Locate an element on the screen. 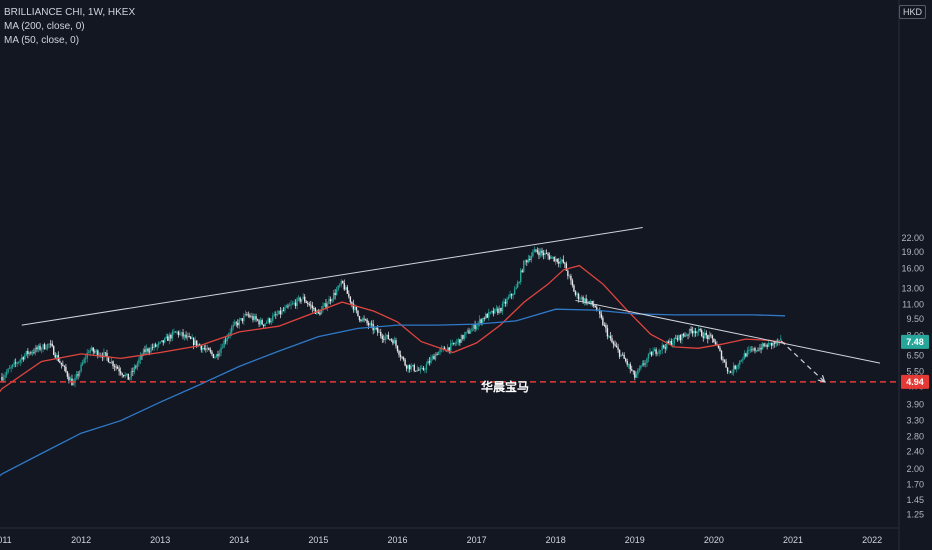  last-price-tag: 7.48 is located at coordinates (915, 342).